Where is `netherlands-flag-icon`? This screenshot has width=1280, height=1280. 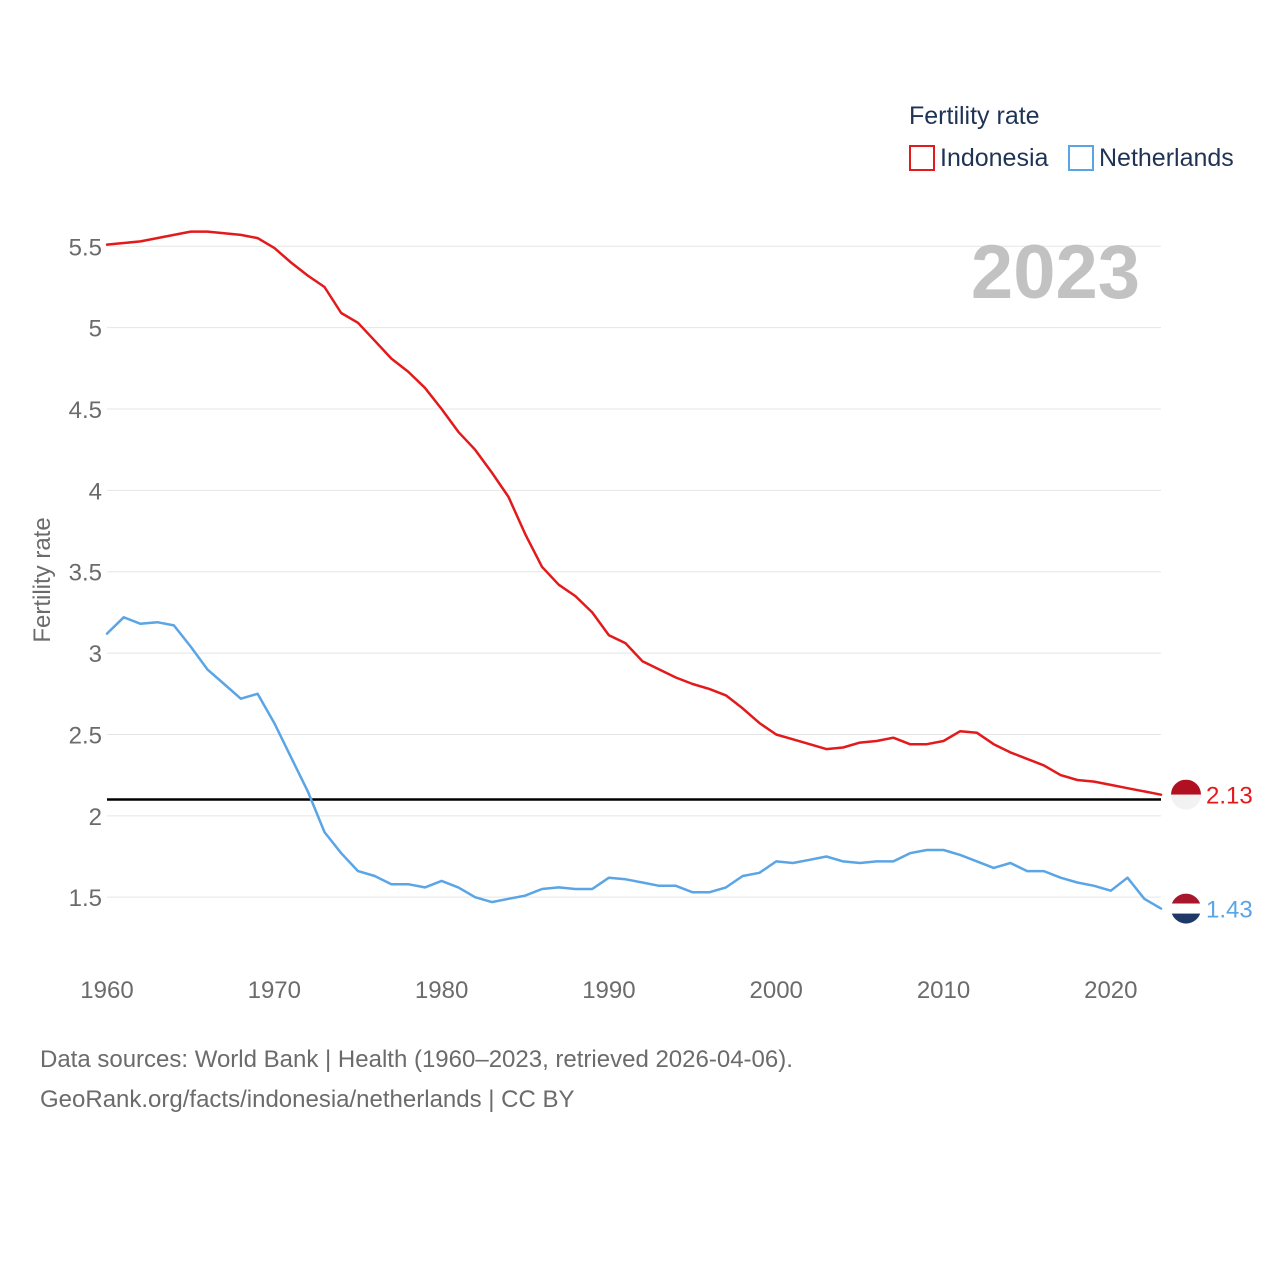
netherlands-flag-icon is located at coordinates (1186, 908).